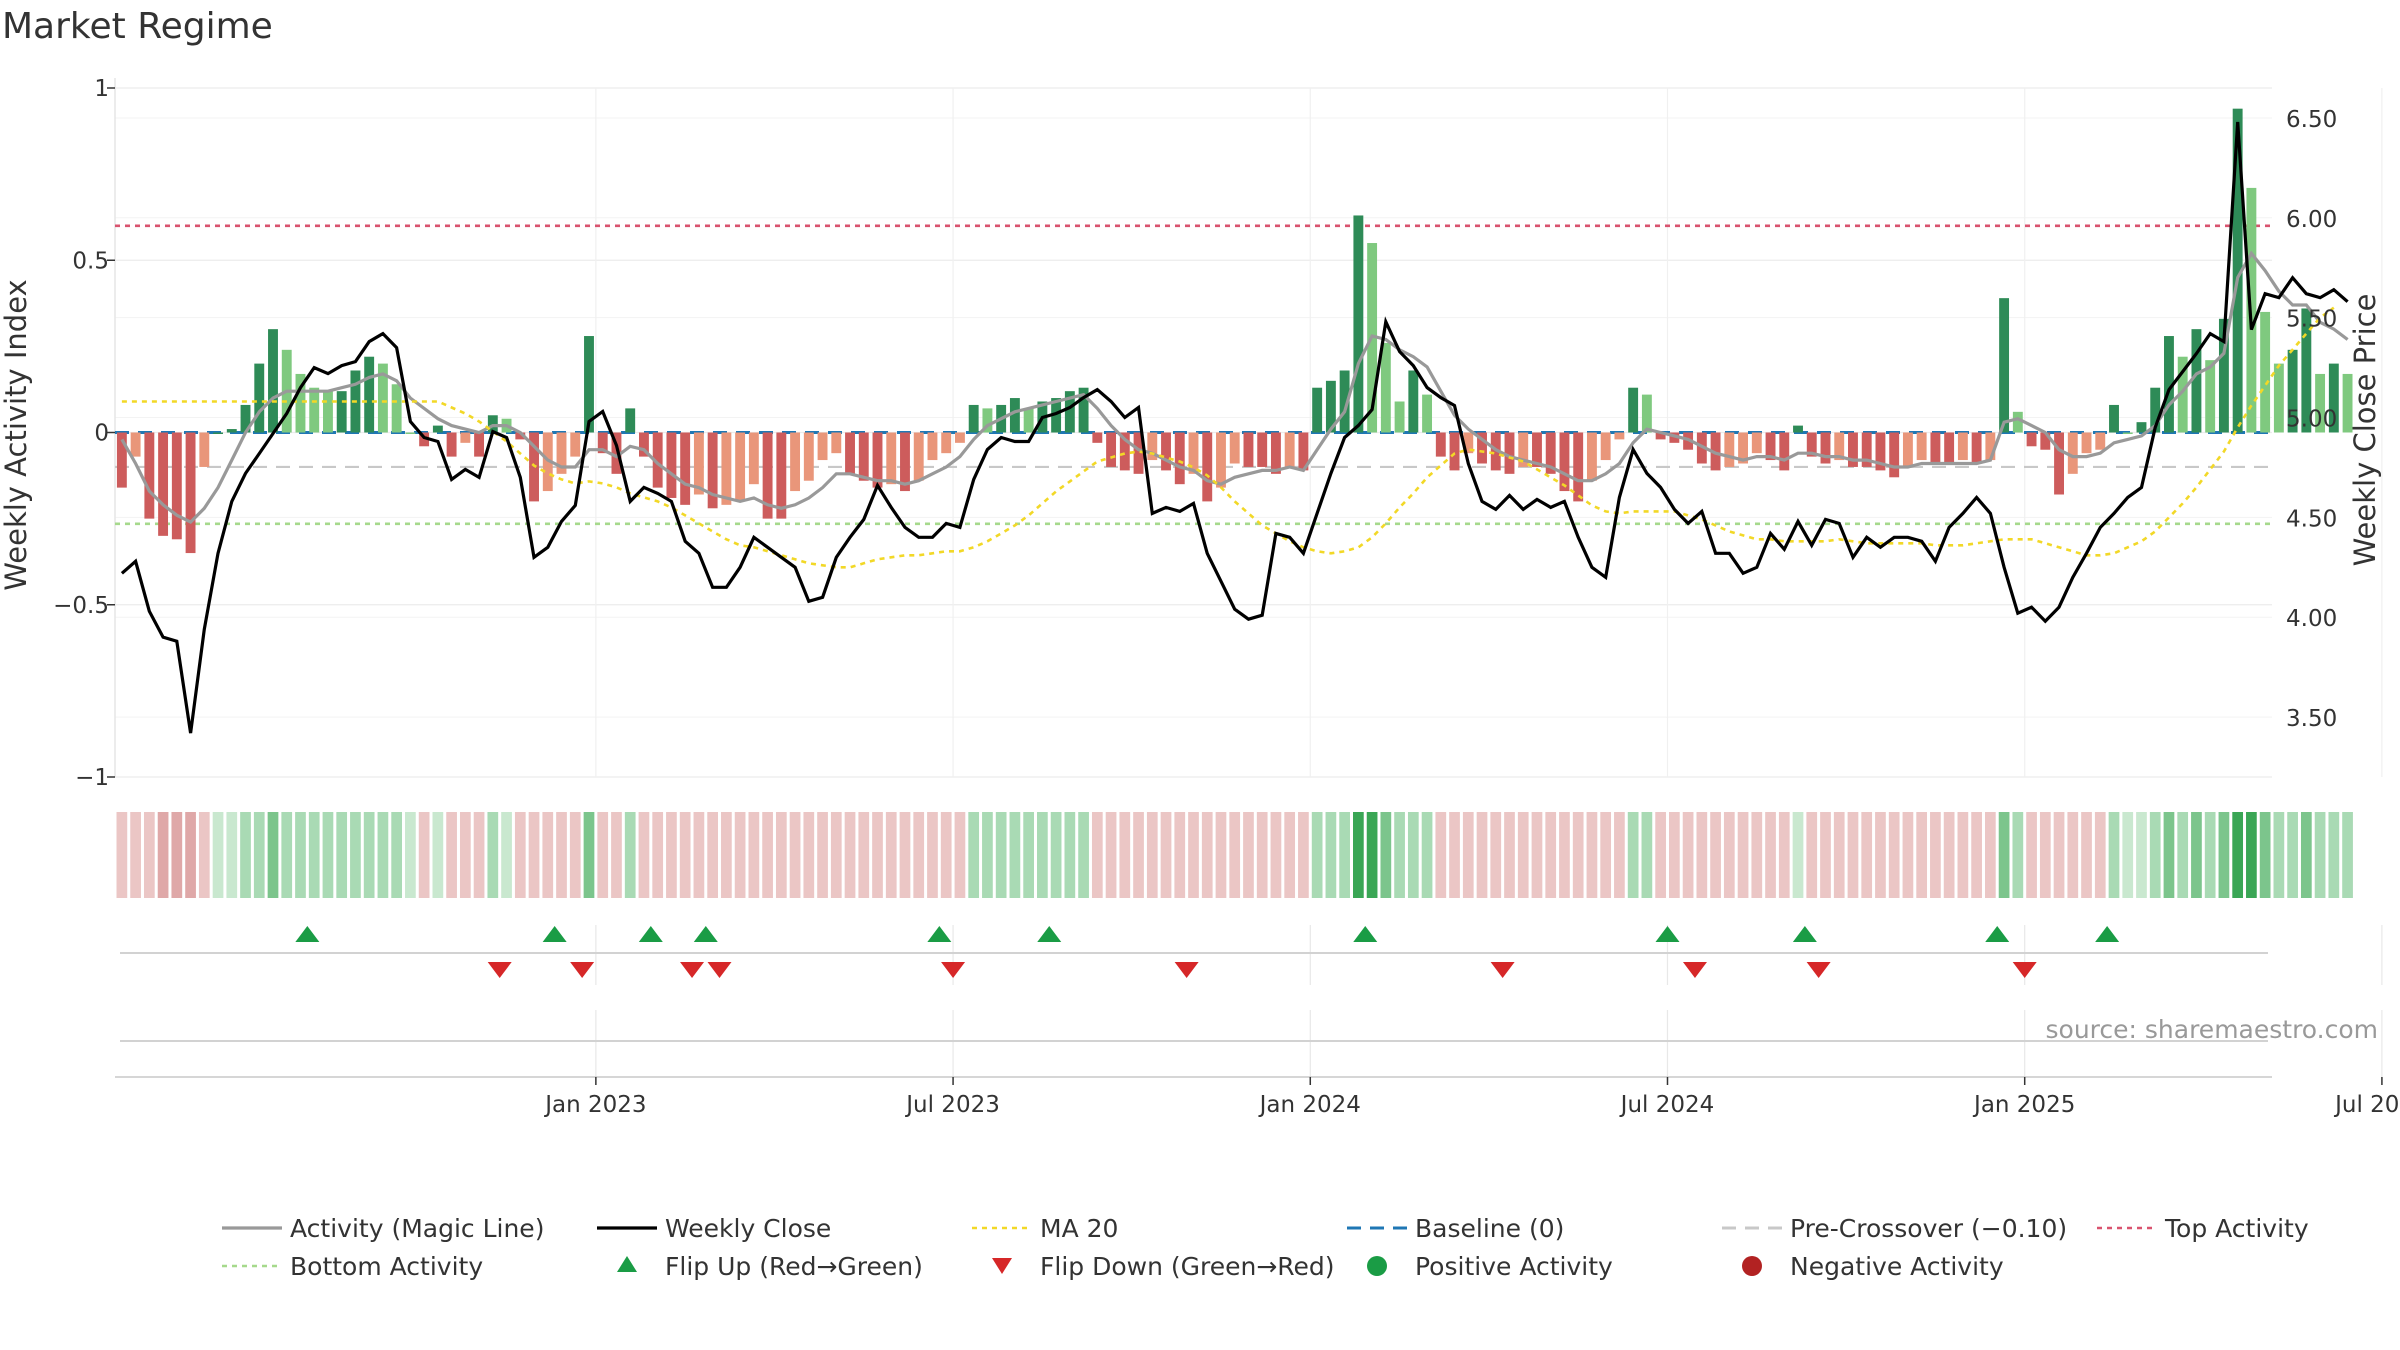 The height and width of the screenshot is (1350, 2400). What do you see at coordinates (2023, 1105) in the screenshot?
I see `x-tick-label: Jan 2025` at bounding box center [2023, 1105].